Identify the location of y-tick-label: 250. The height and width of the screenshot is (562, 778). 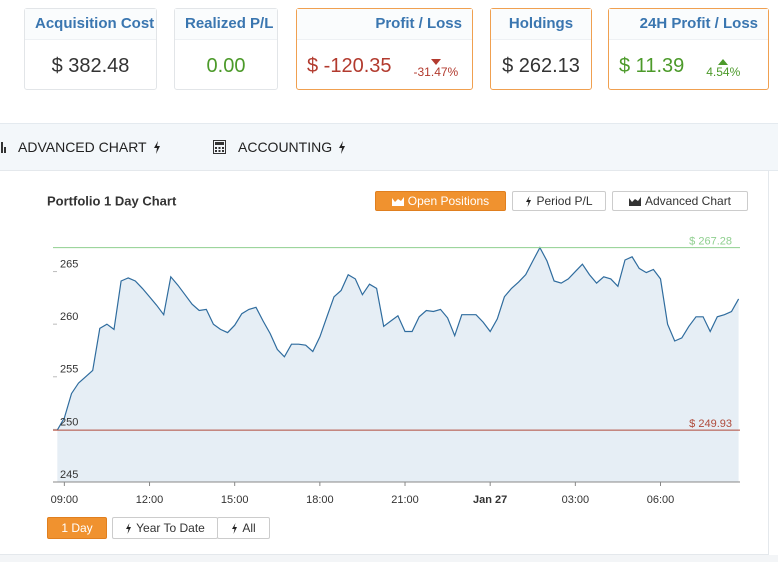
(69, 422).